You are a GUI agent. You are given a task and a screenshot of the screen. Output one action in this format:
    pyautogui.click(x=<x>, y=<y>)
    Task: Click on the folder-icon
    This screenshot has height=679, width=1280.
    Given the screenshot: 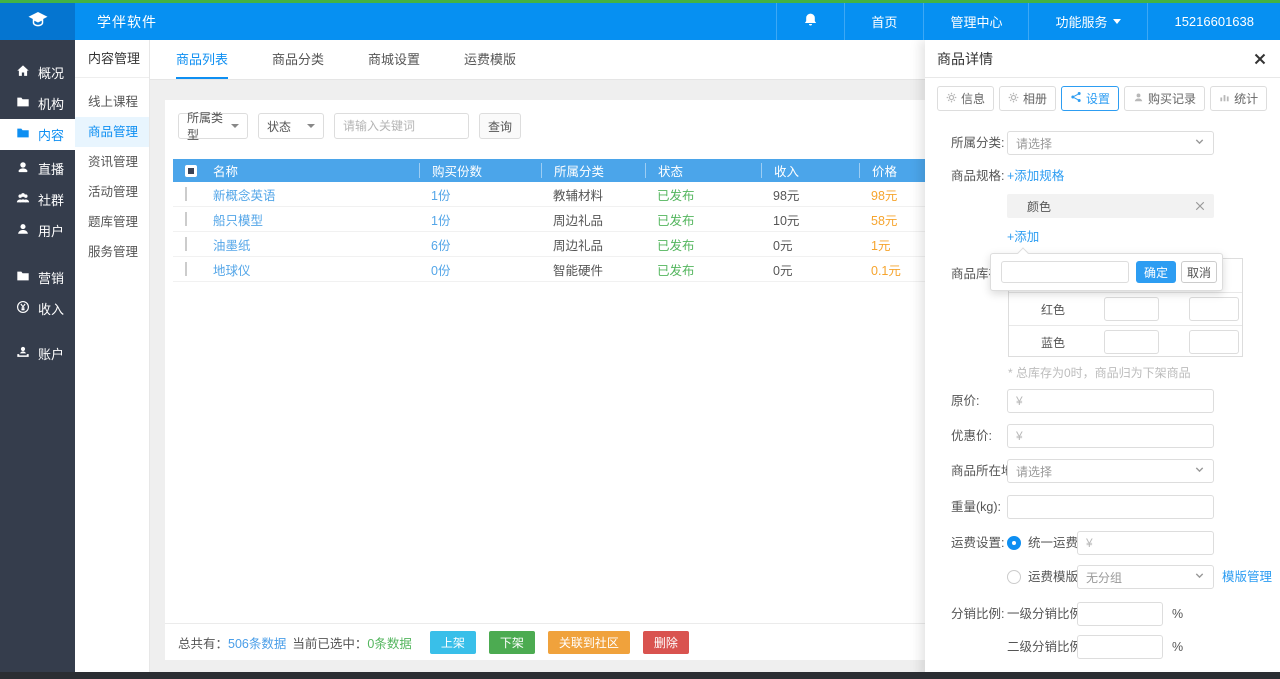 What is the action you would take?
    pyautogui.click(x=23, y=134)
    